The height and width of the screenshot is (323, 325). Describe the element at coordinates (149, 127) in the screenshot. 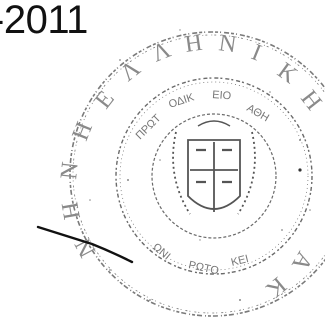

I see `svg-text: ΠΡΩΤ` at that location.